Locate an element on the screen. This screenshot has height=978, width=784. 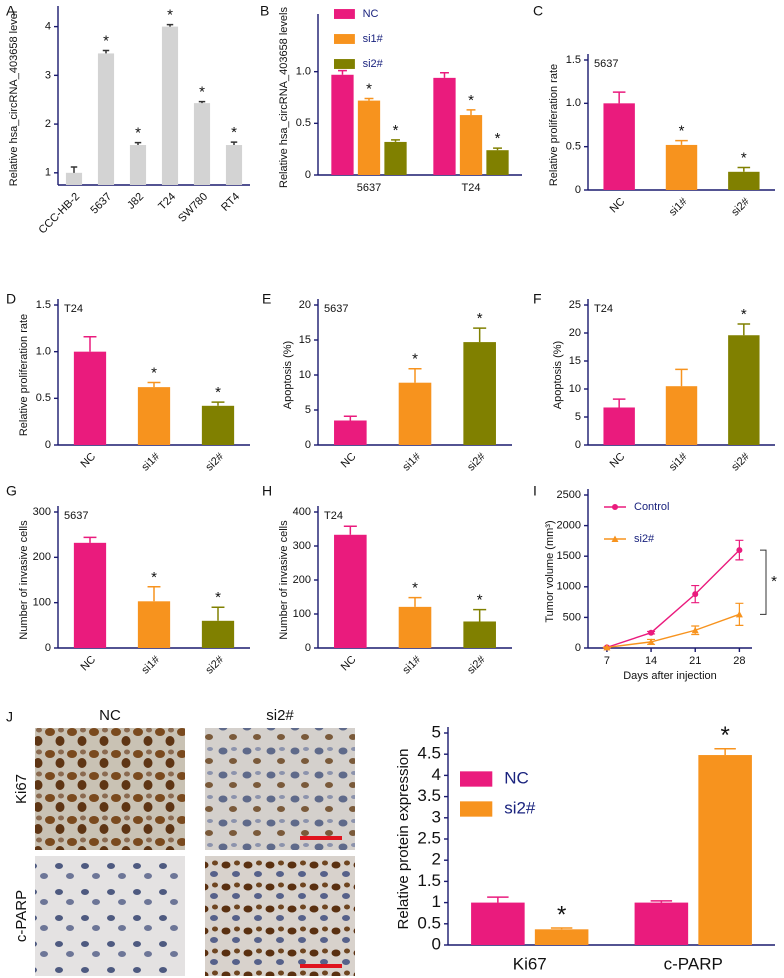
panel-letter: E is located at coordinates (266, 299).